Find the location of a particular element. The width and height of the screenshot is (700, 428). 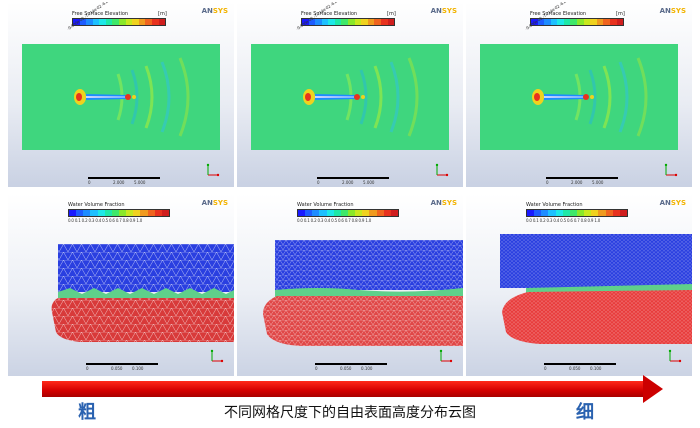

coarse-label: 粗 is located at coordinates (87, 412).